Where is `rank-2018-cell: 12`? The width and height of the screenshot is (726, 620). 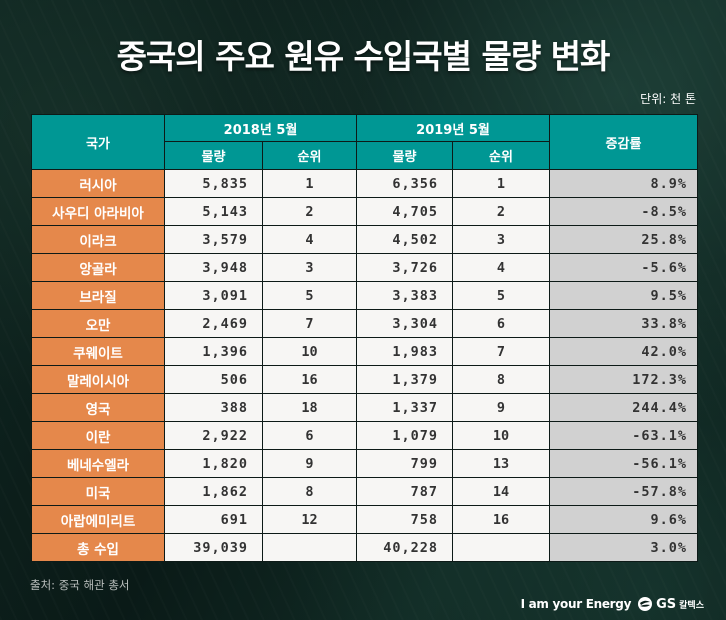
rank-2018-cell: 12 is located at coordinates (309, 519).